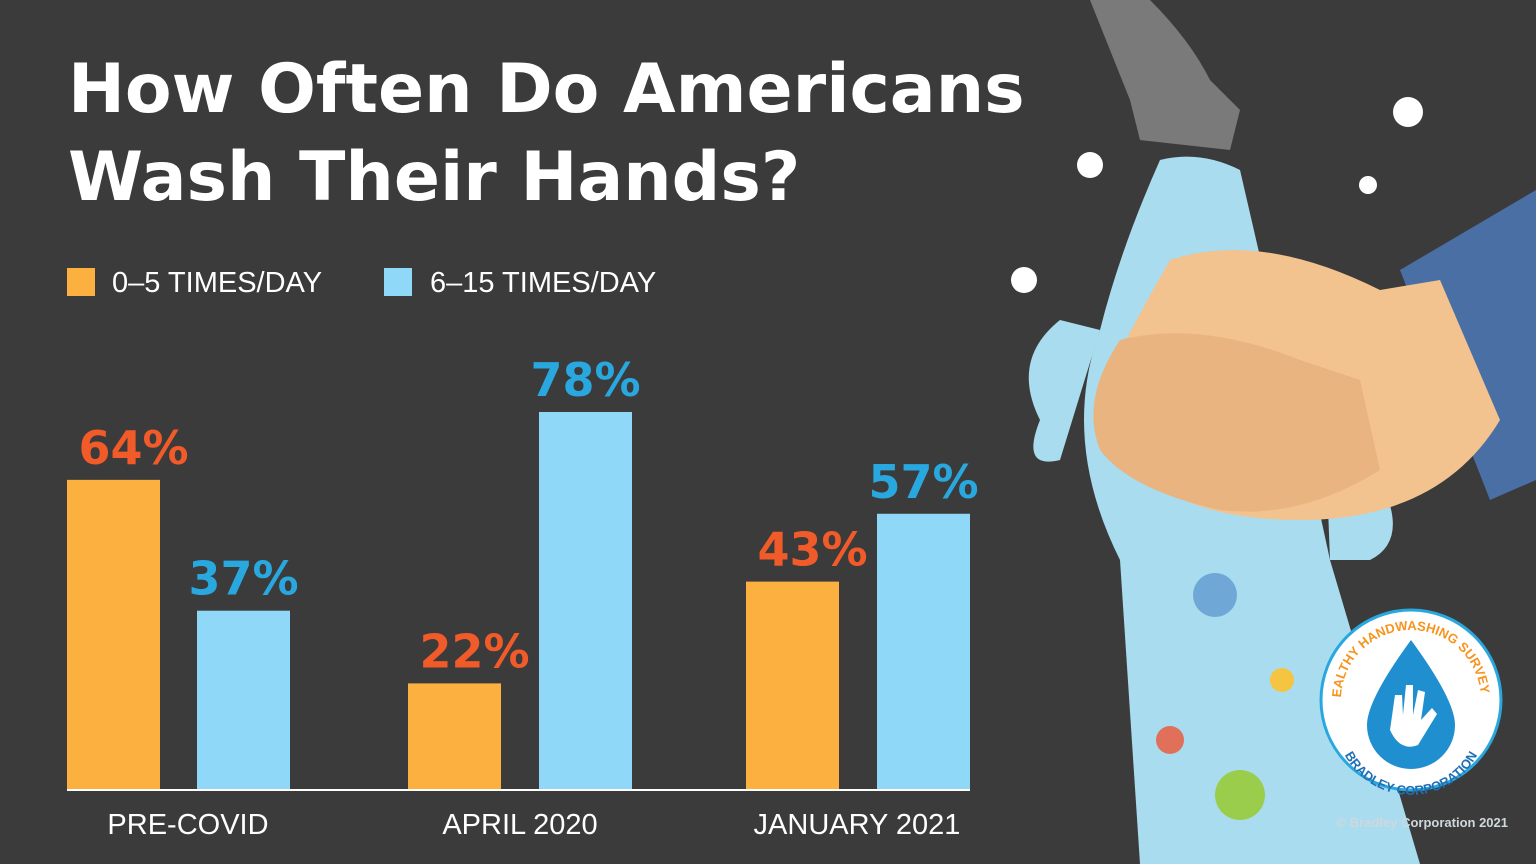 This screenshot has width=1536, height=864. Describe the element at coordinates (217, 283) in the screenshot. I see `legend-label-0-5: 0–5 TIMES/DAY` at that location.